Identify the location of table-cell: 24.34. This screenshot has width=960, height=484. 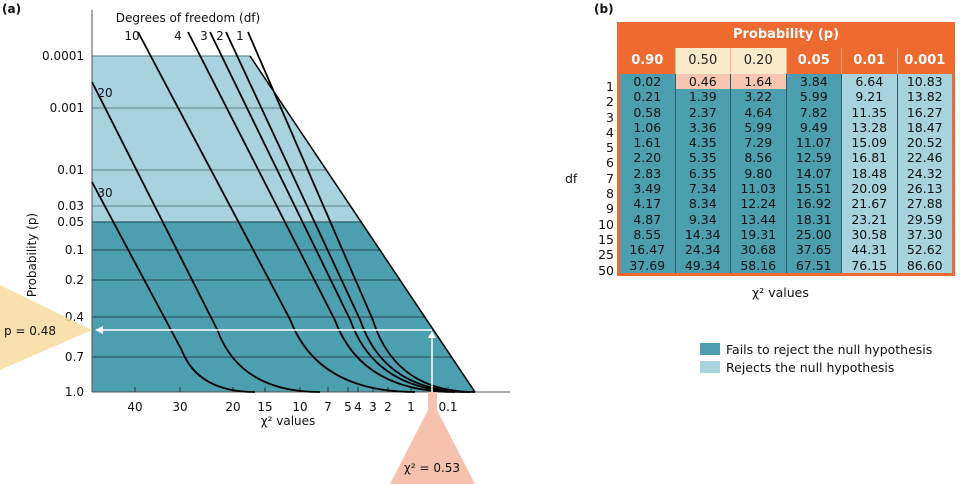
(702, 250).